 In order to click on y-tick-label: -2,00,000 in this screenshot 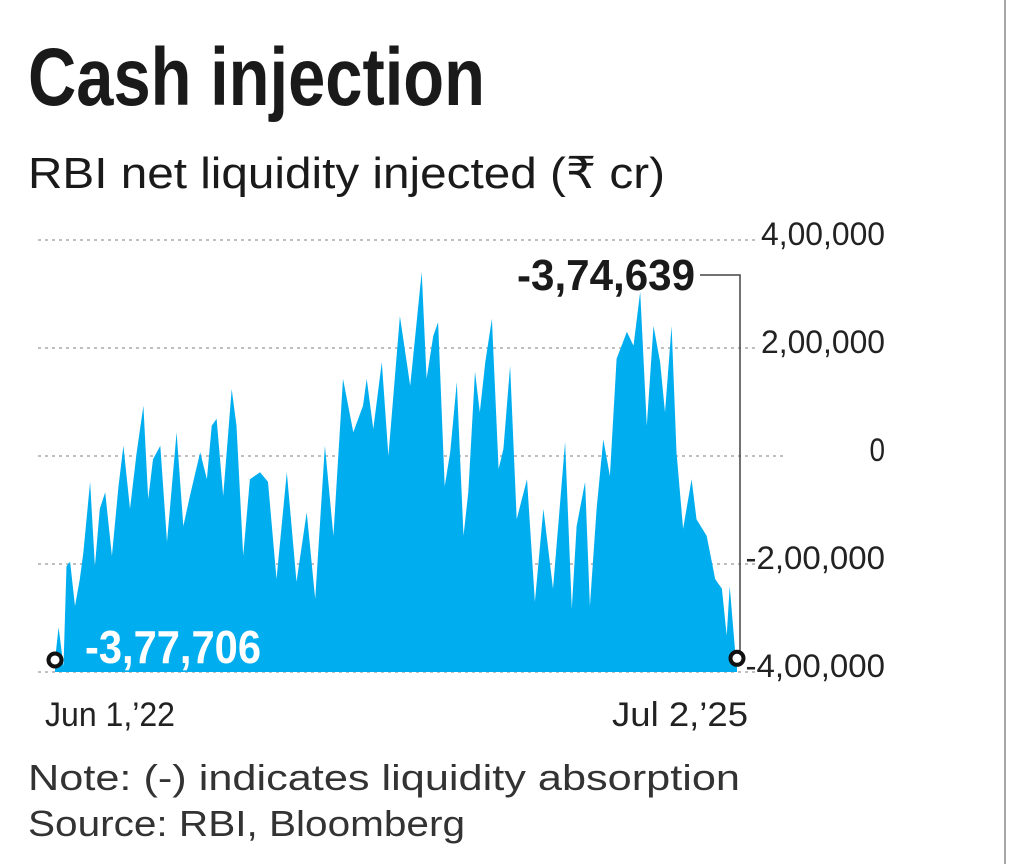, I will do `click(816, 558)`.